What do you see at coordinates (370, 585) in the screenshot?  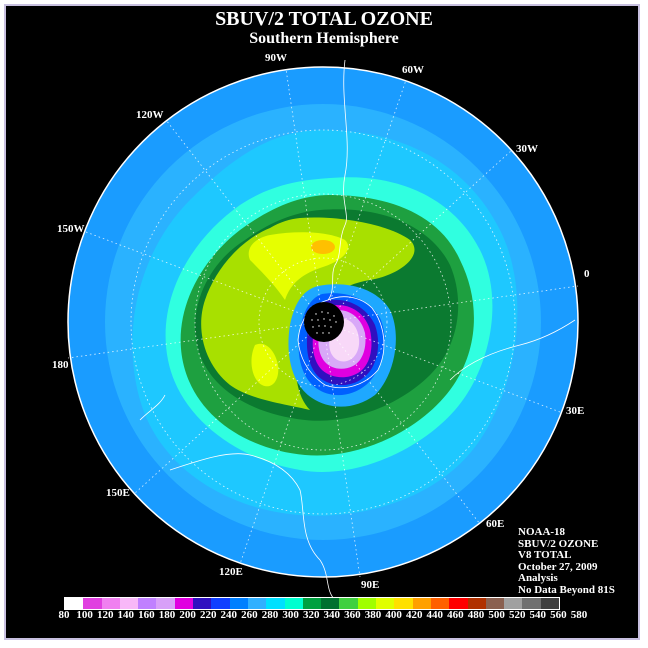 I see `lon-label-90e: 90E` at bounding box center [370, 585].